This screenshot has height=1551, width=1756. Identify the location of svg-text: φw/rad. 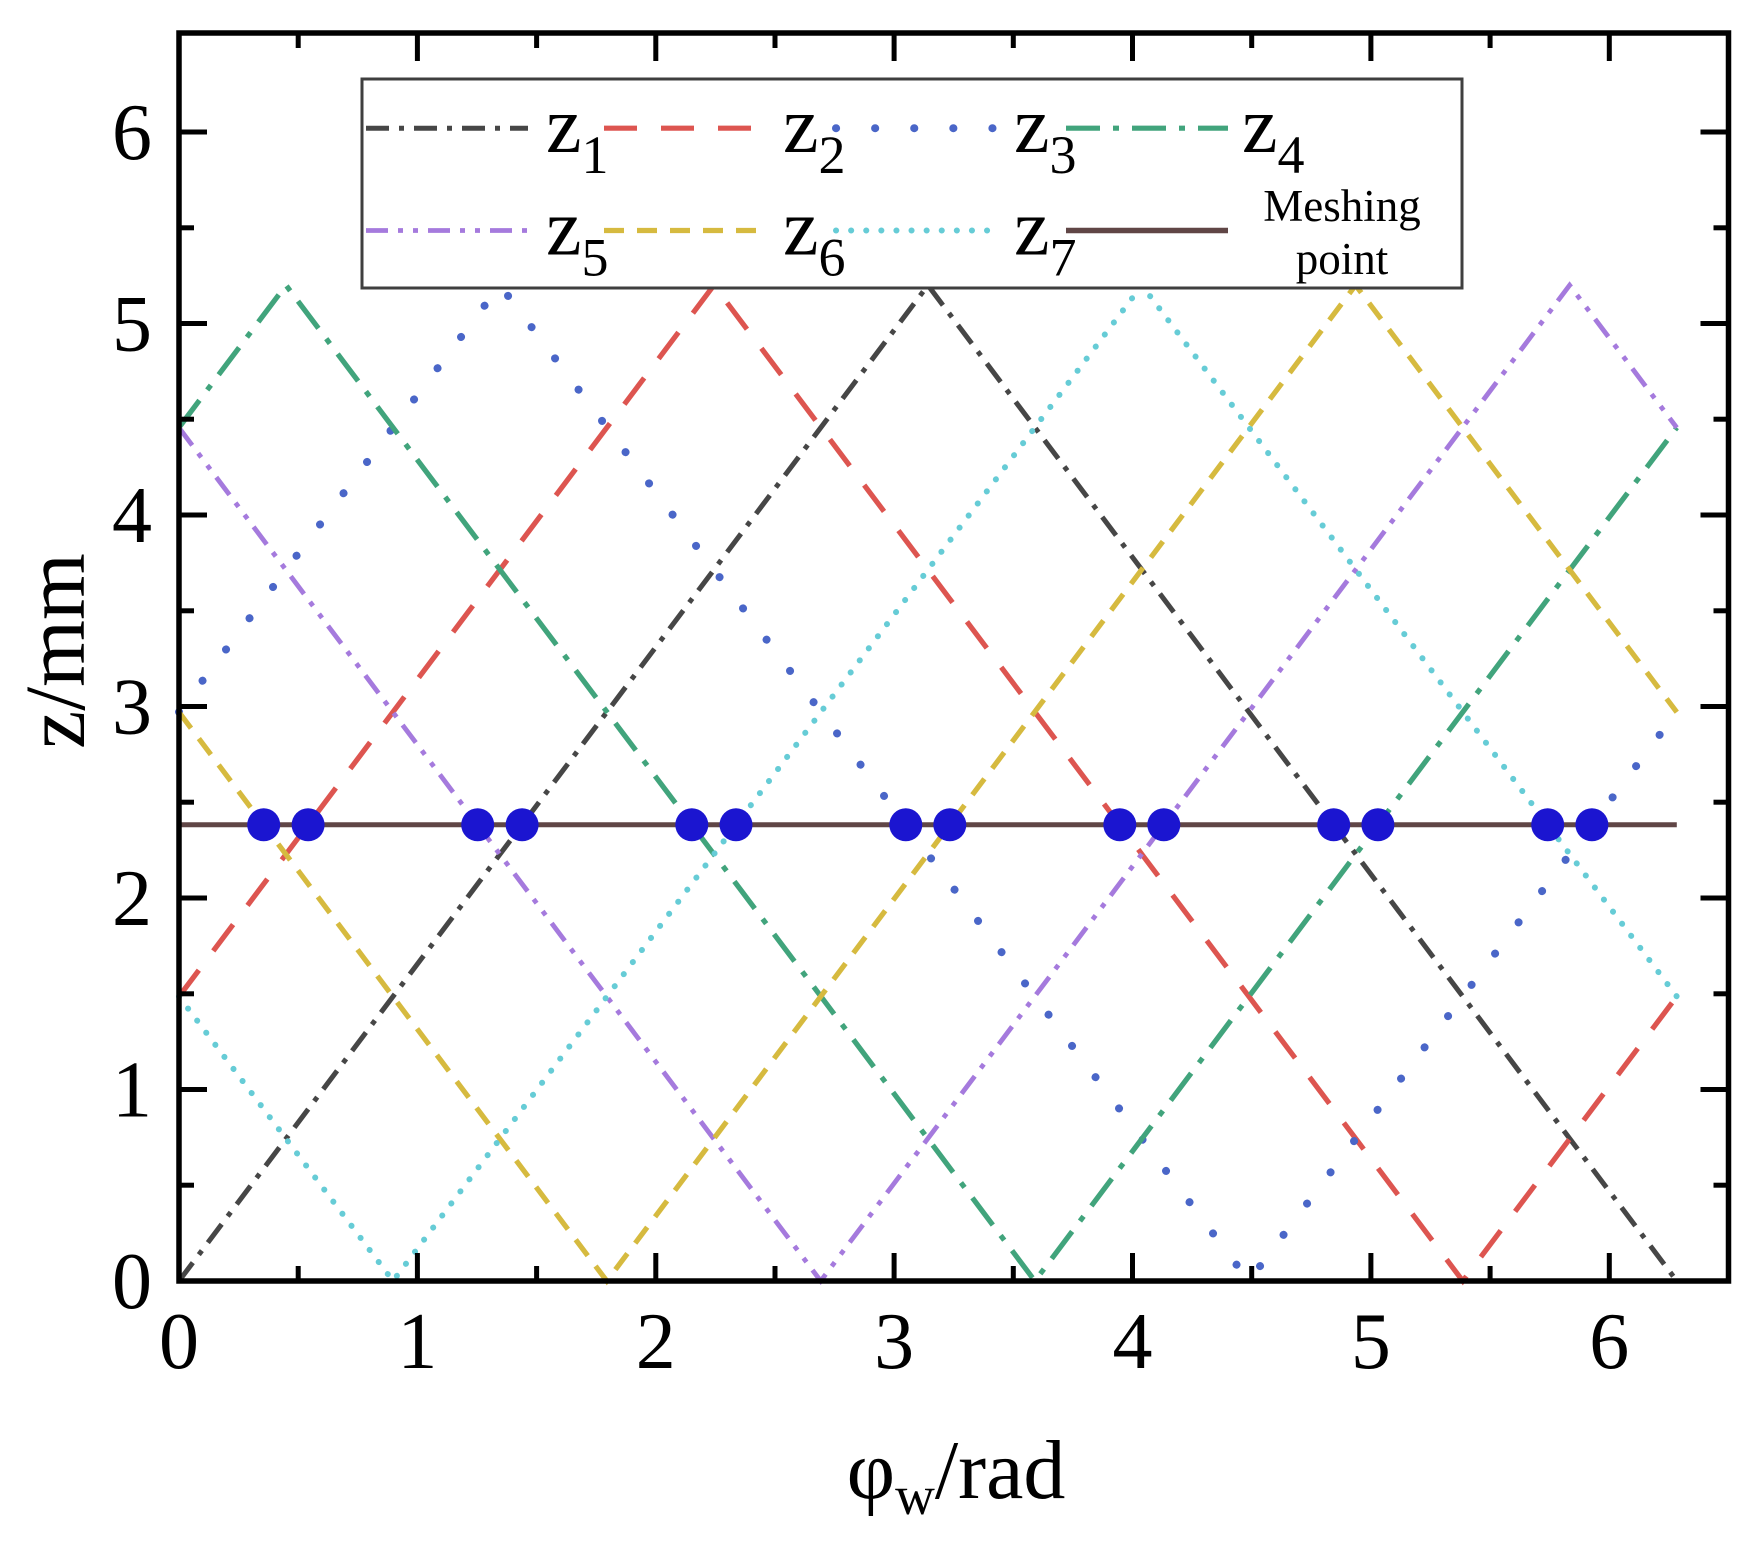
(956, 1475).